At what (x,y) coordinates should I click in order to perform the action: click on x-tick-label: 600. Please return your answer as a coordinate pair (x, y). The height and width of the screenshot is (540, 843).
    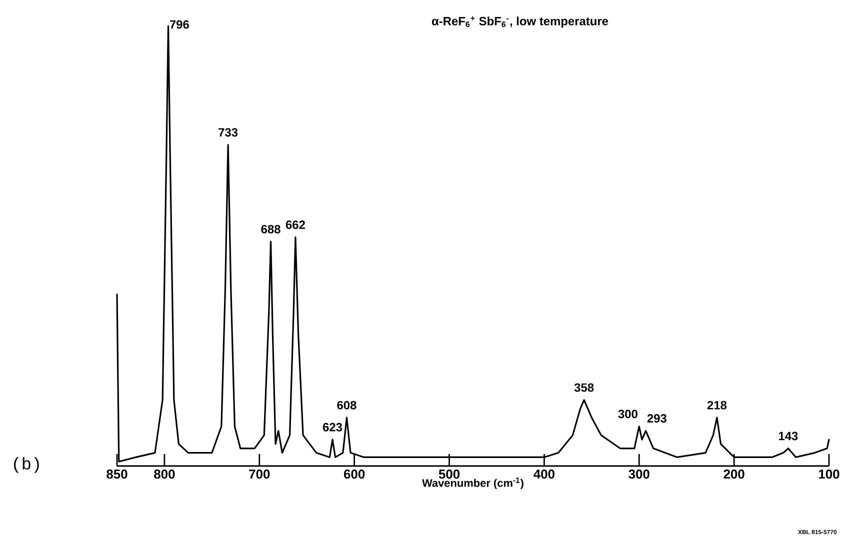
    Looking at the image, I should click on (354, 474).